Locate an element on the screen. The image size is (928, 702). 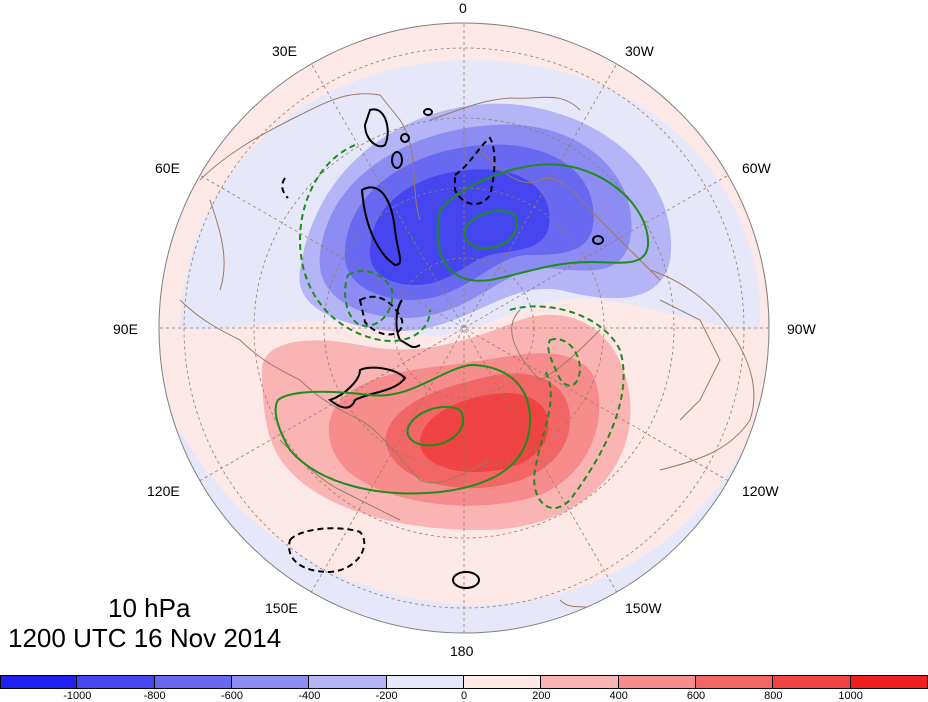
lon-label-30w: 30W is located at coordinates (639, 51).